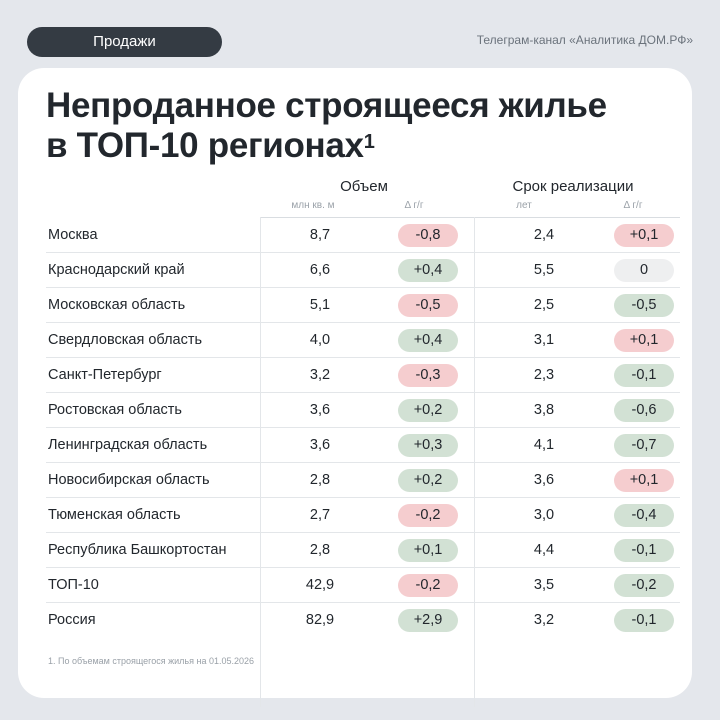 The image size is (720, 720). Describe the element at coordinates (320, 270) in the screenshot. I see `volume-value: 6,6` at that location.